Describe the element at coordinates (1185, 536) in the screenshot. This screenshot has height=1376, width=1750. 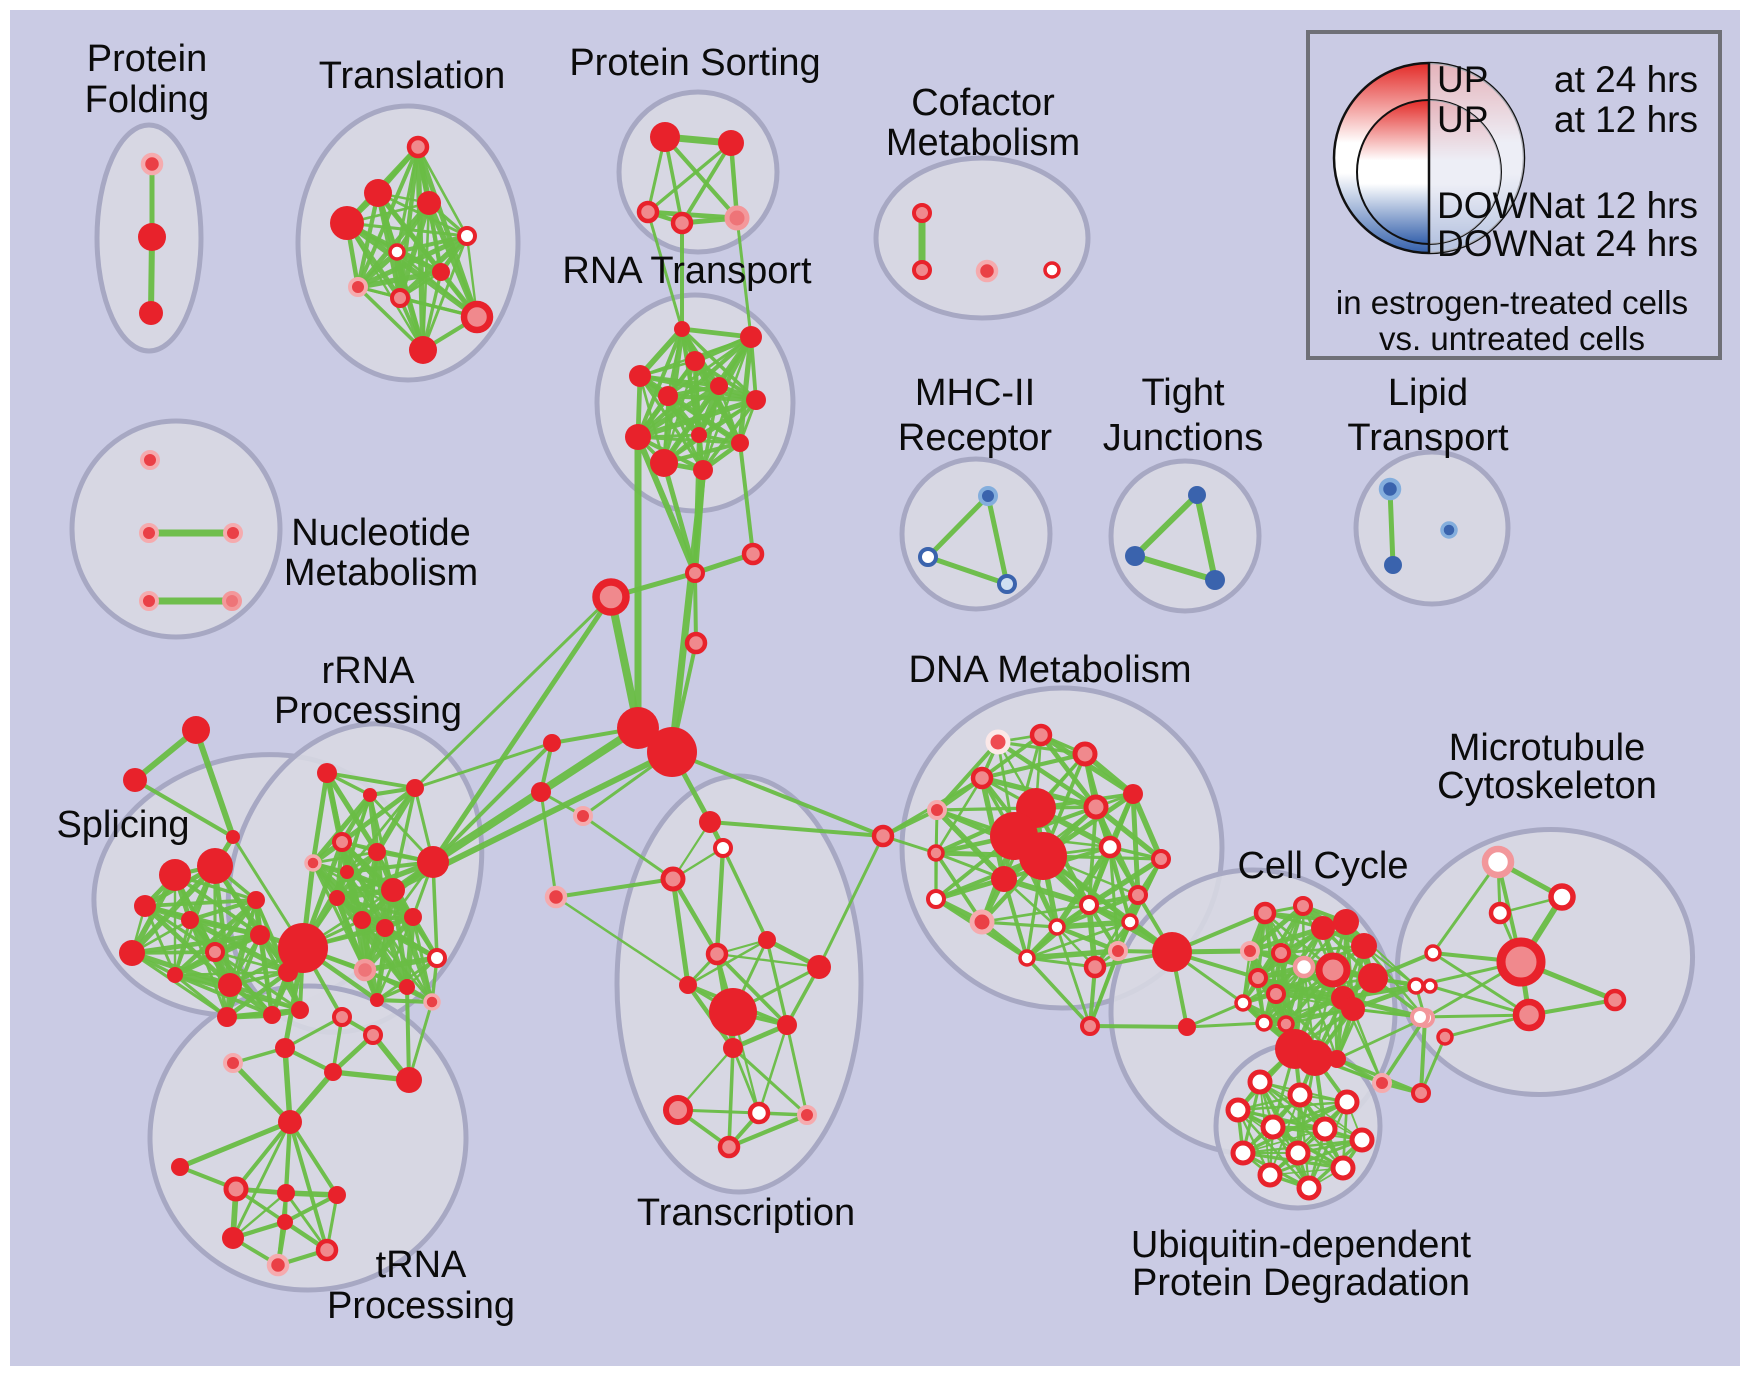
I see `cluster-tight-junctions-ellipse` at that location.